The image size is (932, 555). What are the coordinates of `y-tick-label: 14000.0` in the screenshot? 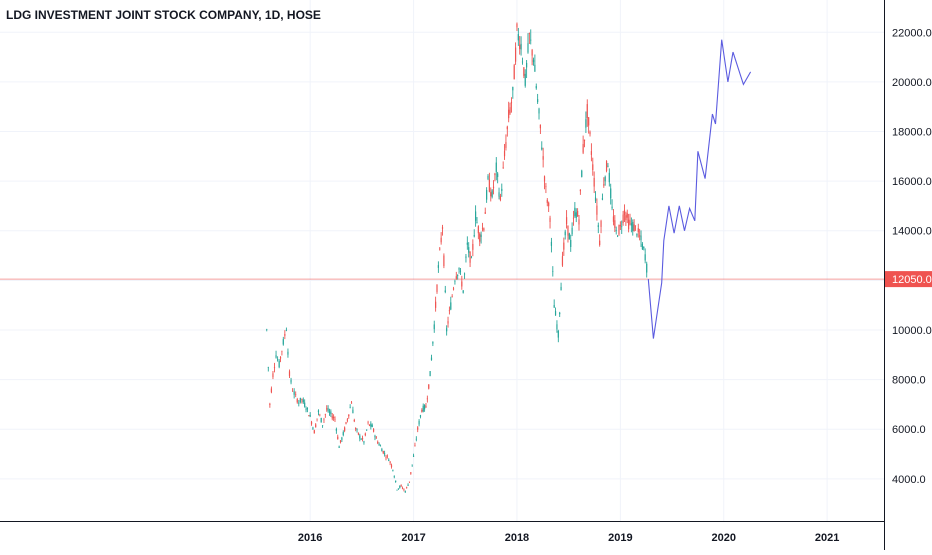 It's located at (912, 232).